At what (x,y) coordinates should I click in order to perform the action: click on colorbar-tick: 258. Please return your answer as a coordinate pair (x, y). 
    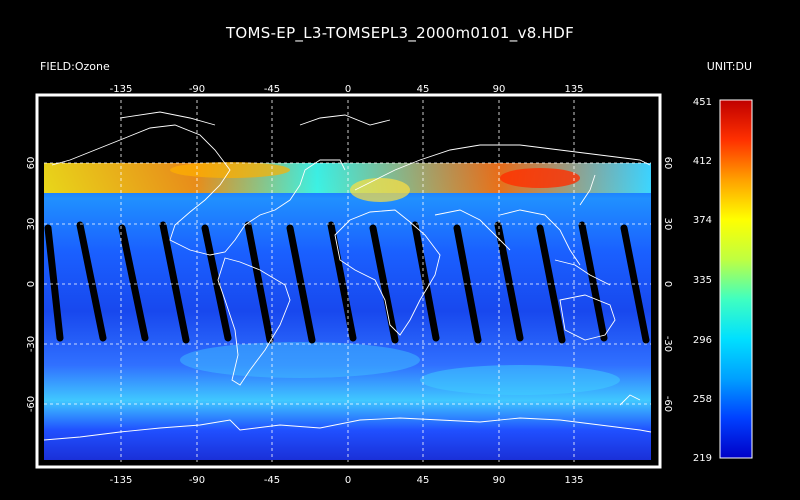
    Looking at the image, I should click on (702, 399).